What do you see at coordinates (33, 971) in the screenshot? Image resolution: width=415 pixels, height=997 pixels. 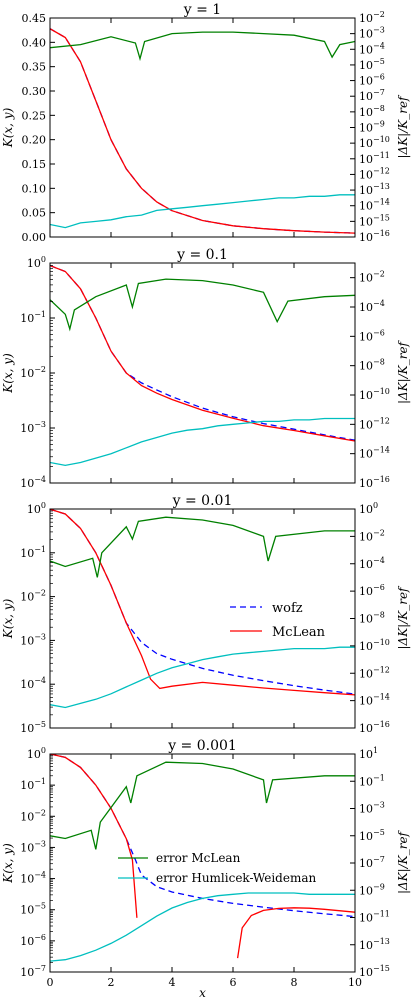 I see `y-tick-label: 10⁻⁷` at bounding box center [33, 971].